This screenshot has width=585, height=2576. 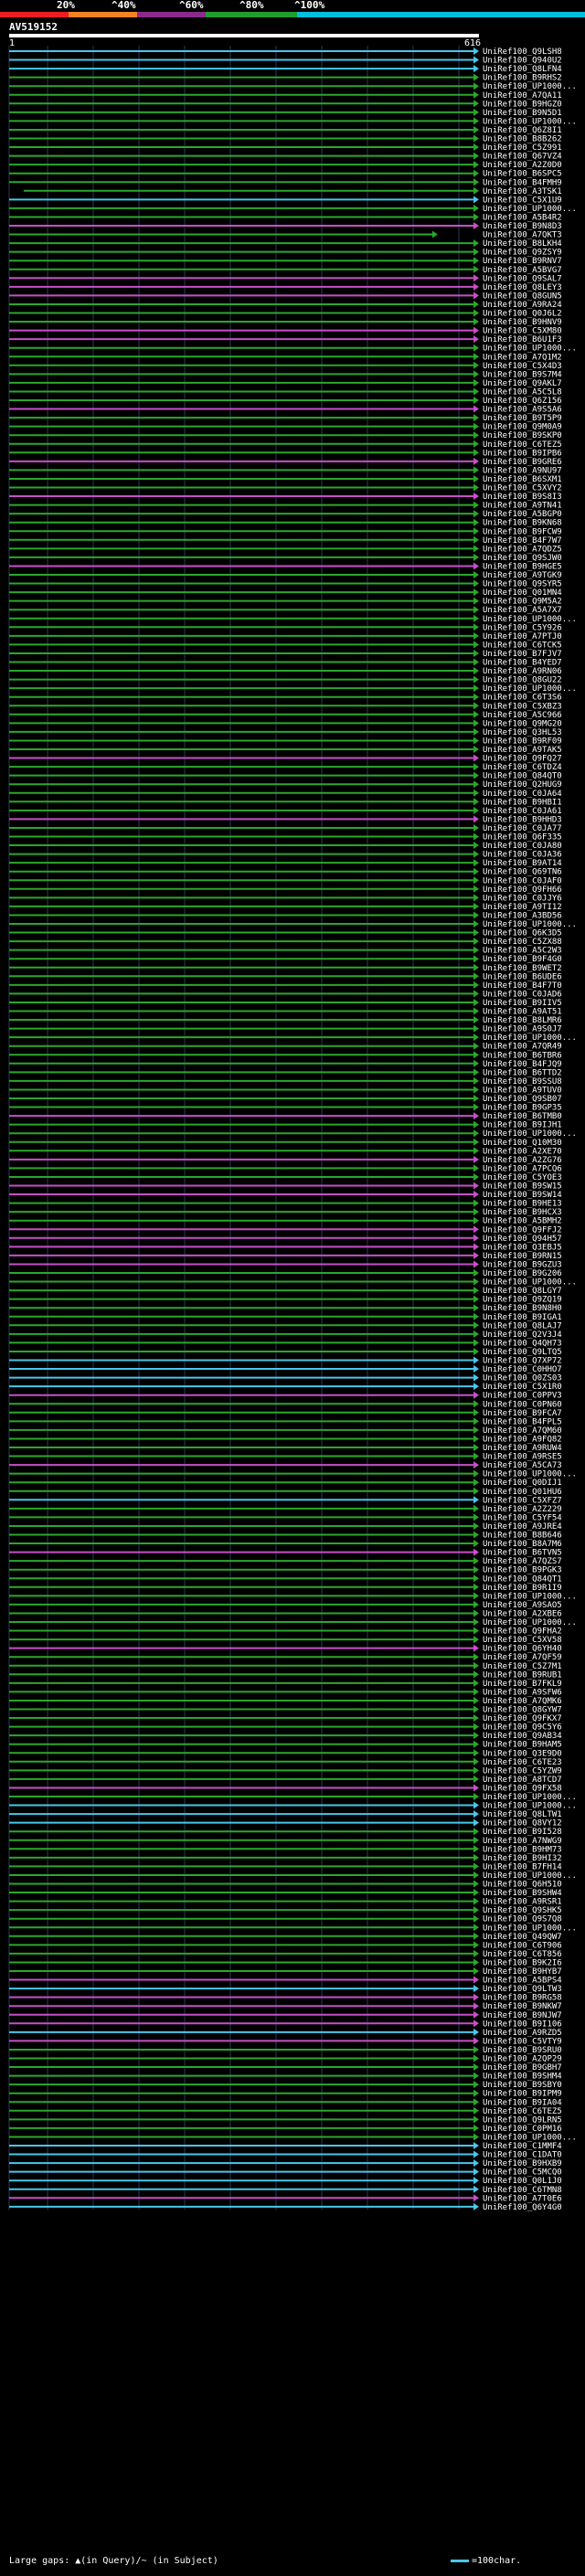 I want to click on hit-label: UniRef100_A7PCQ6, so click(x=522, y=1168).